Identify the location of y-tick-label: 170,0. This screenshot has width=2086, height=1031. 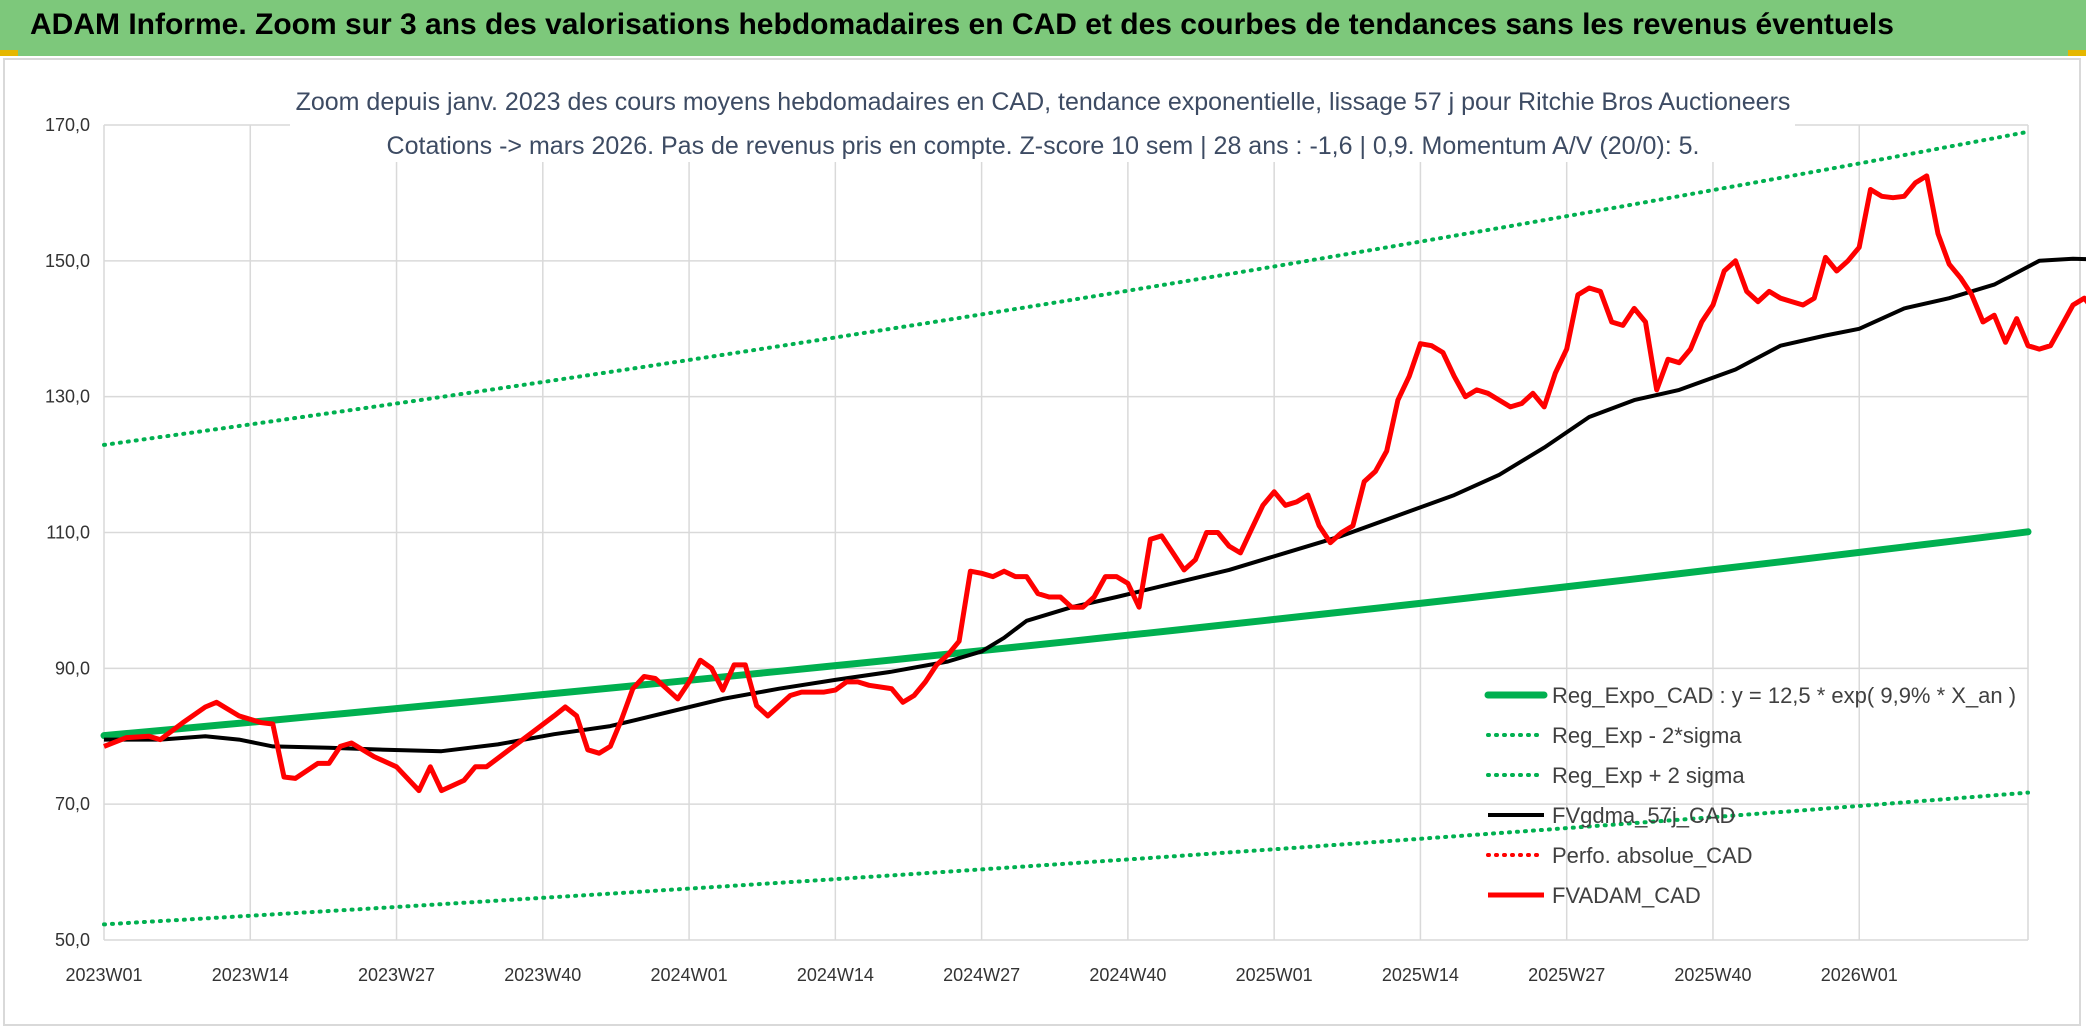
(67, 125).